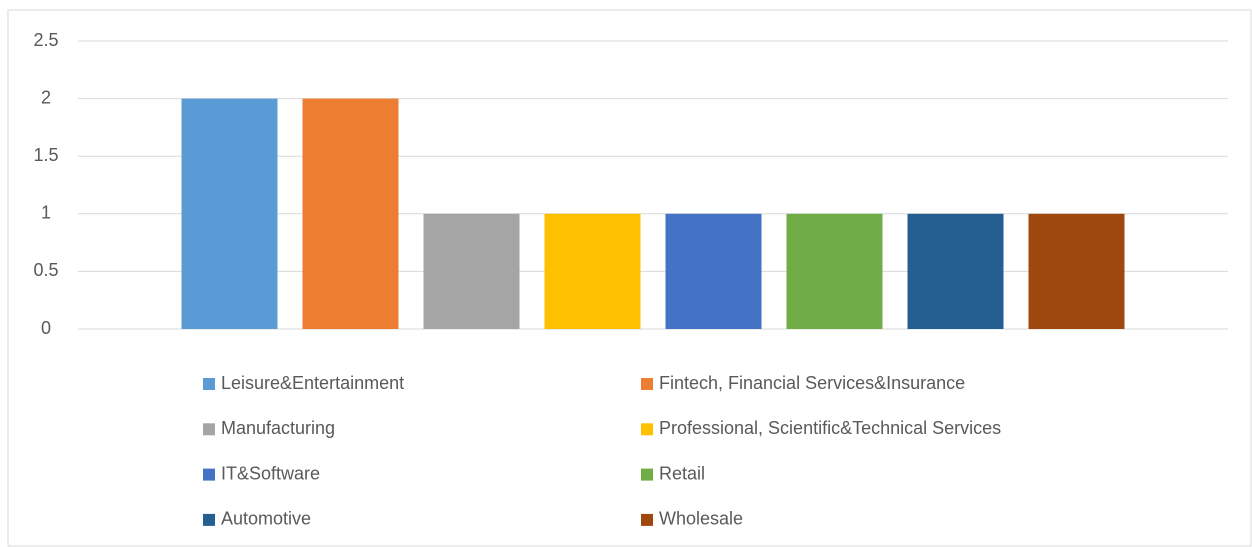 The image size is (1252, 547). What do you see at coordinates (270, 473) in the screenshot?
I see `legend-label: IT&Software` at bounding box center [270, 473].